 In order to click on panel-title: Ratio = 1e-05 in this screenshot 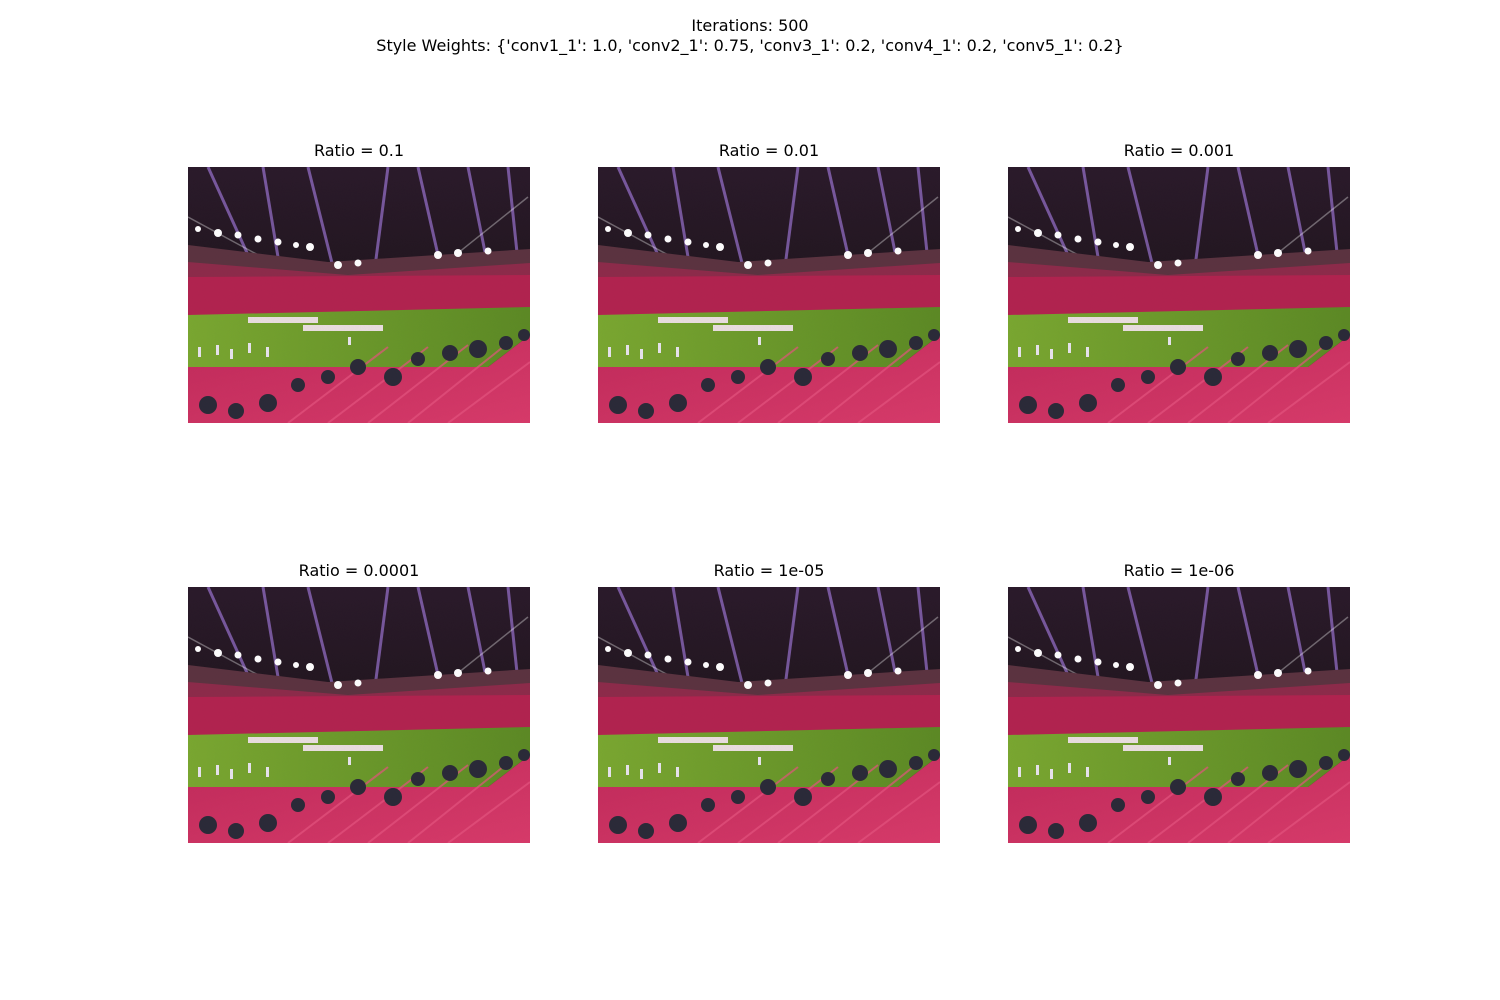, I will do `click(769, 570)`.